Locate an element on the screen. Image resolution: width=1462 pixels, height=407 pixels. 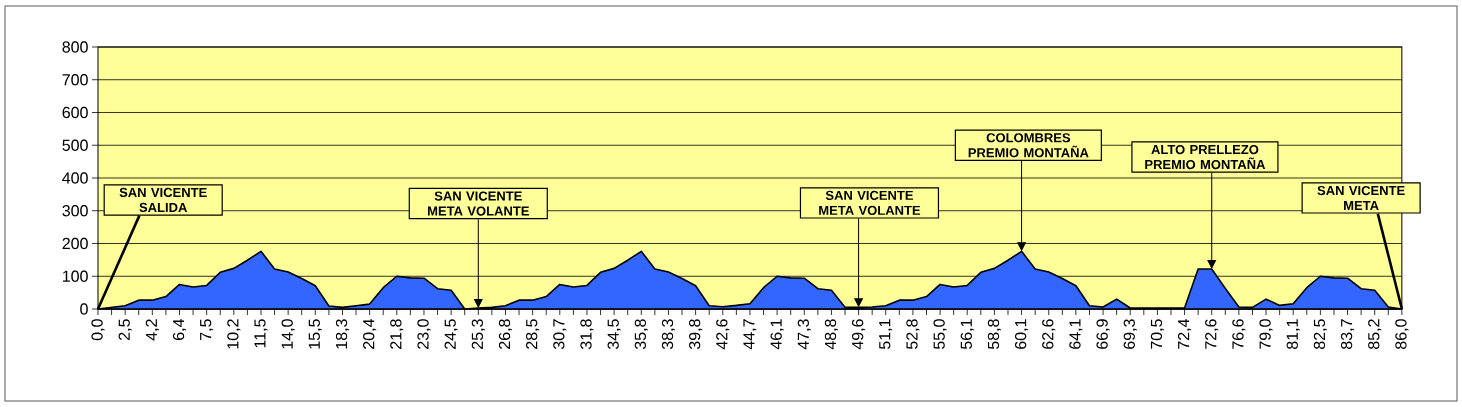
x-tick-label: 51,1 is located at coordinates (886, 334).